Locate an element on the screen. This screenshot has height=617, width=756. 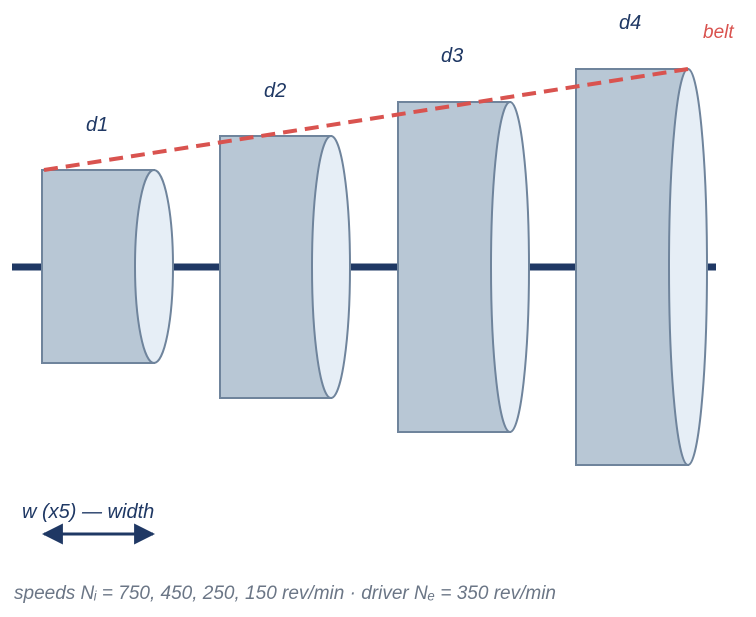
pulley-d1 is located at coordinates (107, 266).